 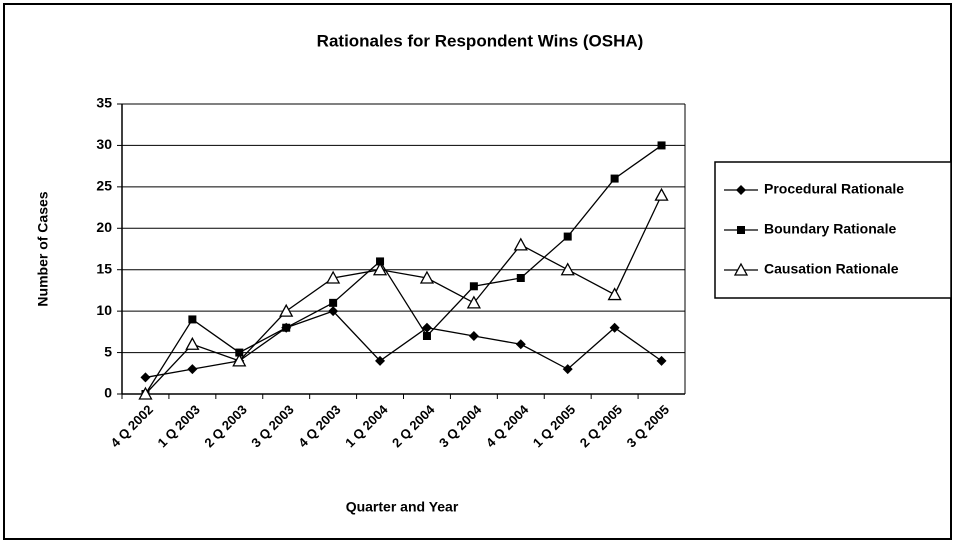 What do you see at coordinates (104, 227) in the screenshot?
I see `y-tick-label: 20` at bounding box center [104, 227].